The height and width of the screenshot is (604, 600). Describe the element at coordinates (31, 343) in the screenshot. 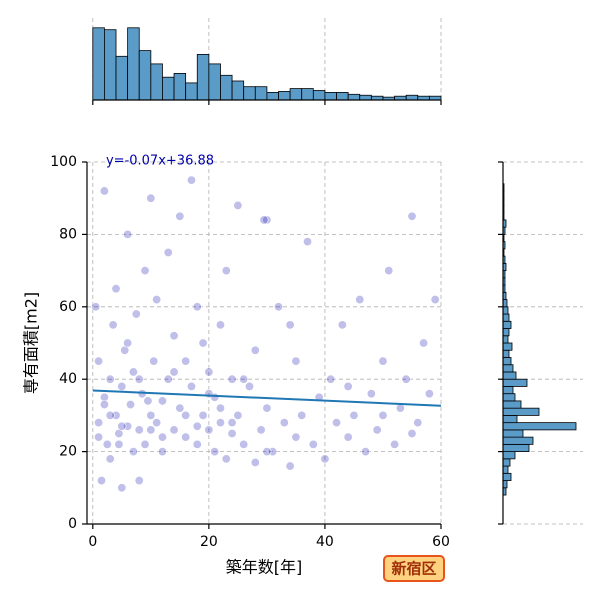

I see `y-axis-label: 専有面積[m2]` at that location.